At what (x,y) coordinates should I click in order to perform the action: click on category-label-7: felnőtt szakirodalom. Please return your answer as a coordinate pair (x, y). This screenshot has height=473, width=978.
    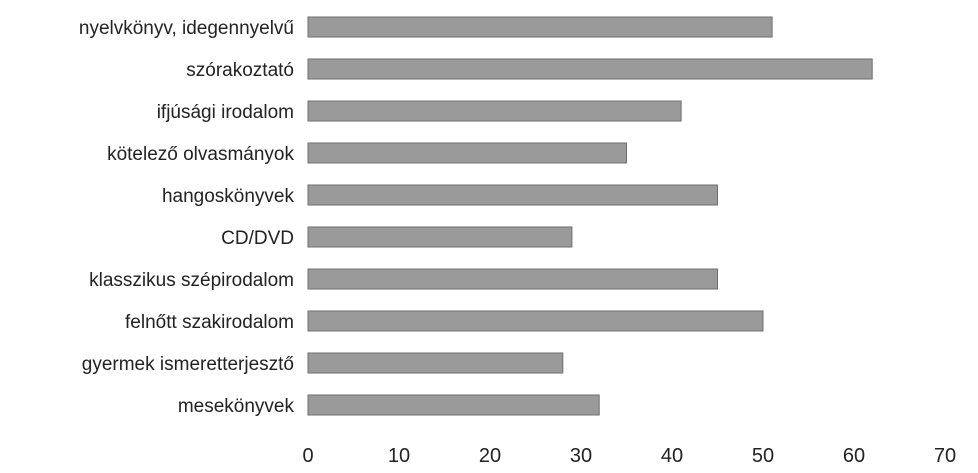
    Looking at the image, I should click on (209, 322).